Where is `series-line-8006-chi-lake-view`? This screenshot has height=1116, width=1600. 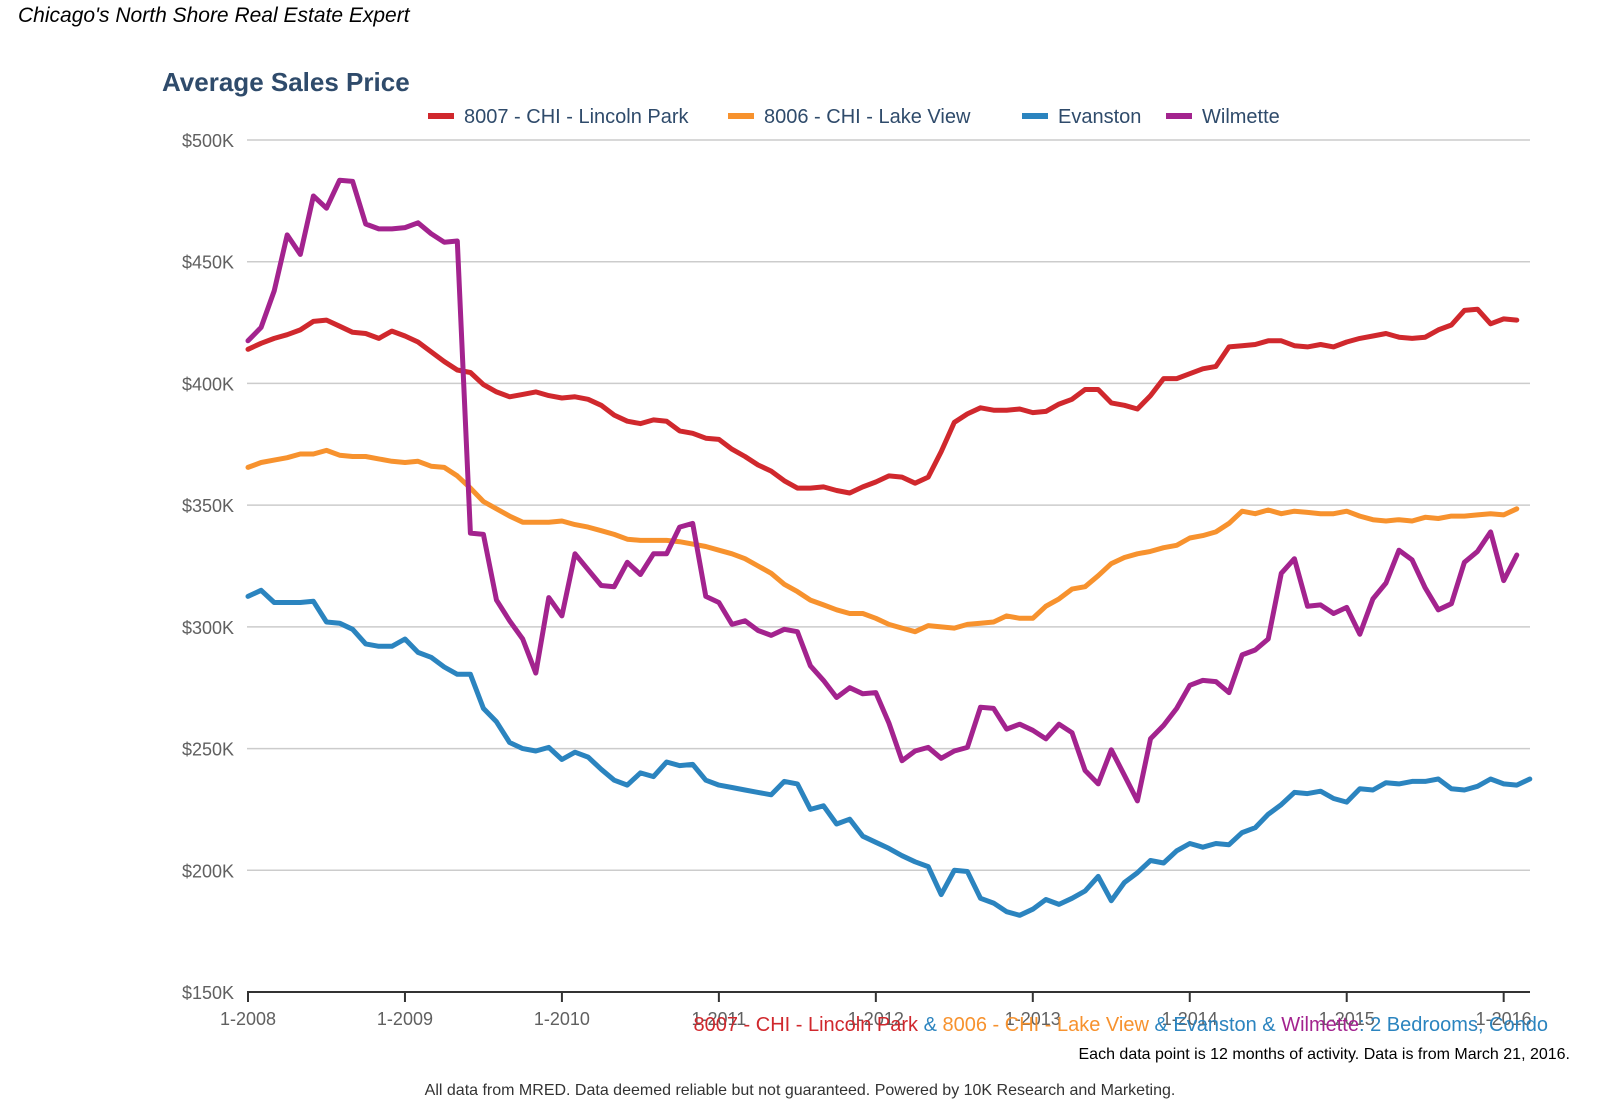
series-line-8006-chi-lake-view is located at coordinates (882, 541).